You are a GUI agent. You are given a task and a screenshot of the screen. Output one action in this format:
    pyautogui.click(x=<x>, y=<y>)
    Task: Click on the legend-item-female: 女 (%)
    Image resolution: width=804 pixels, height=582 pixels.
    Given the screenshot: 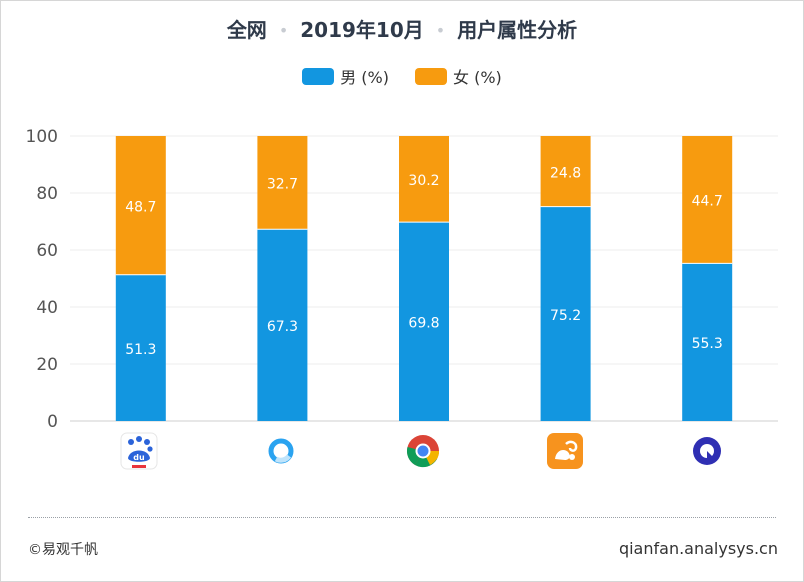 What is the action you would take?
    pyautogui.click(x=458, y=76)
    